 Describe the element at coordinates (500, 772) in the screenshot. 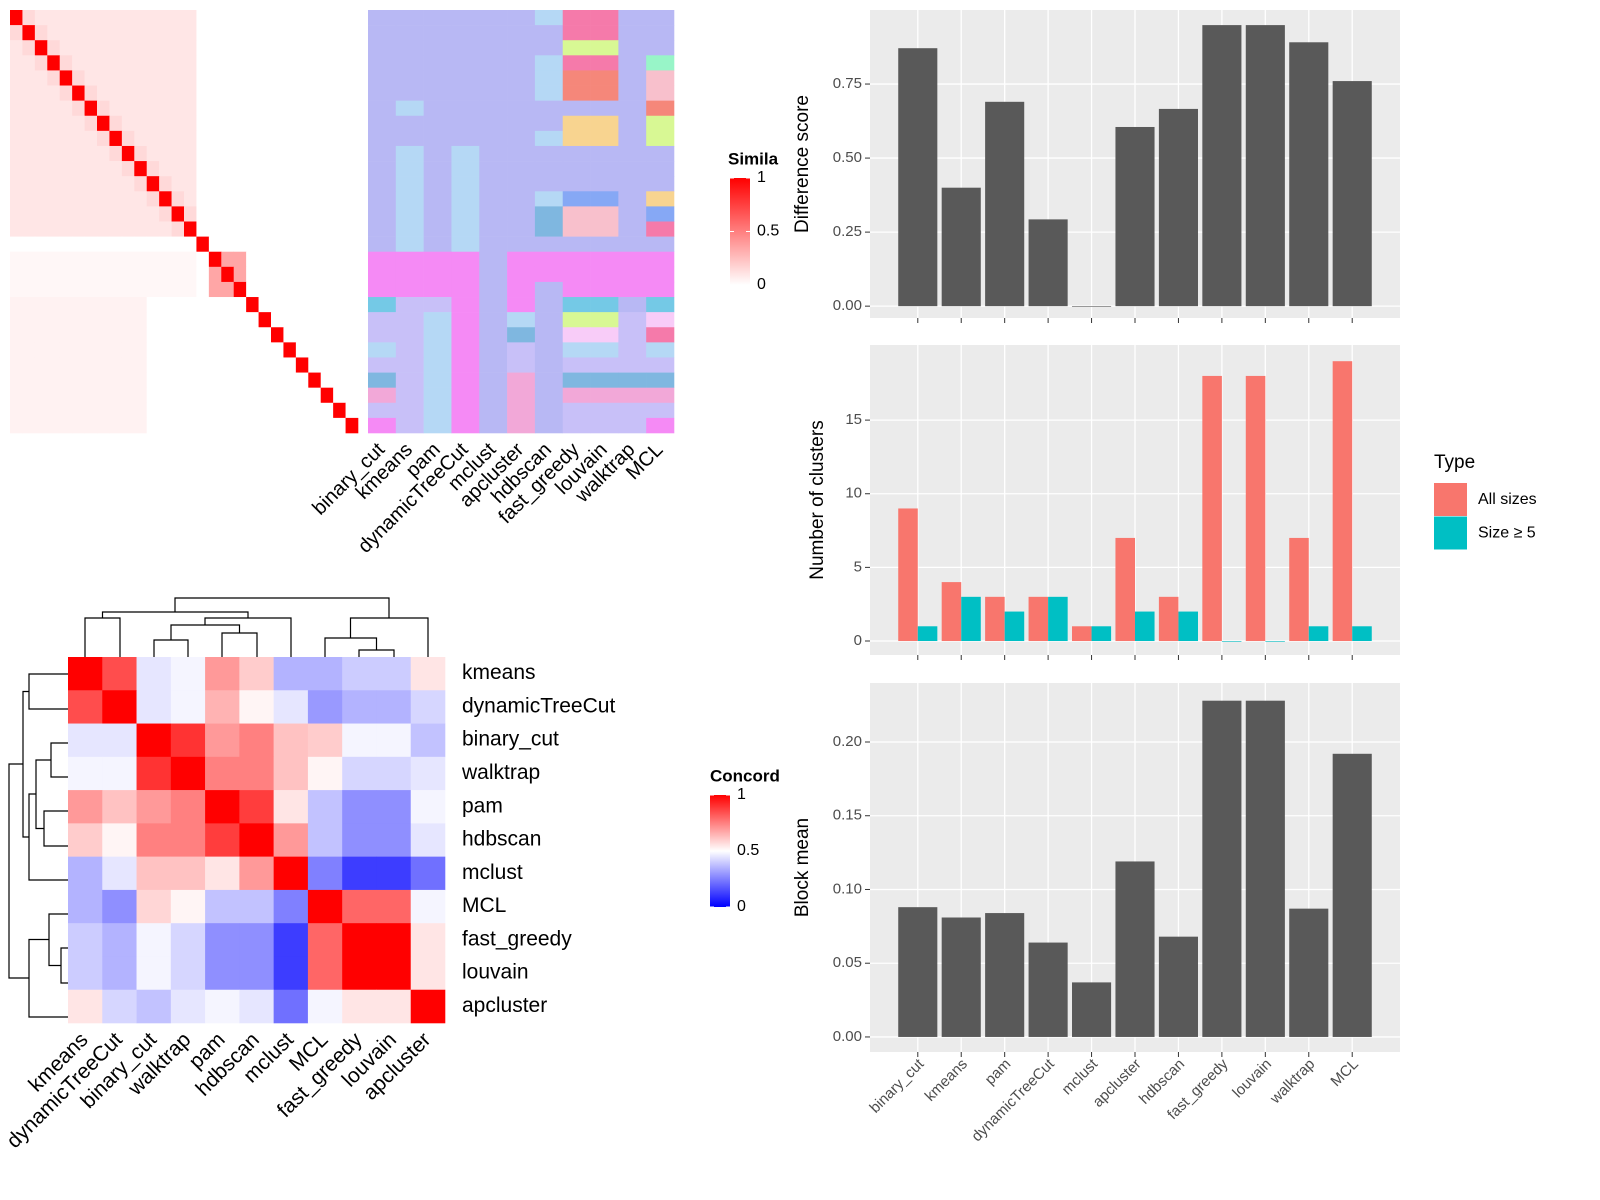

I see `row-label: walktrap` at that location.